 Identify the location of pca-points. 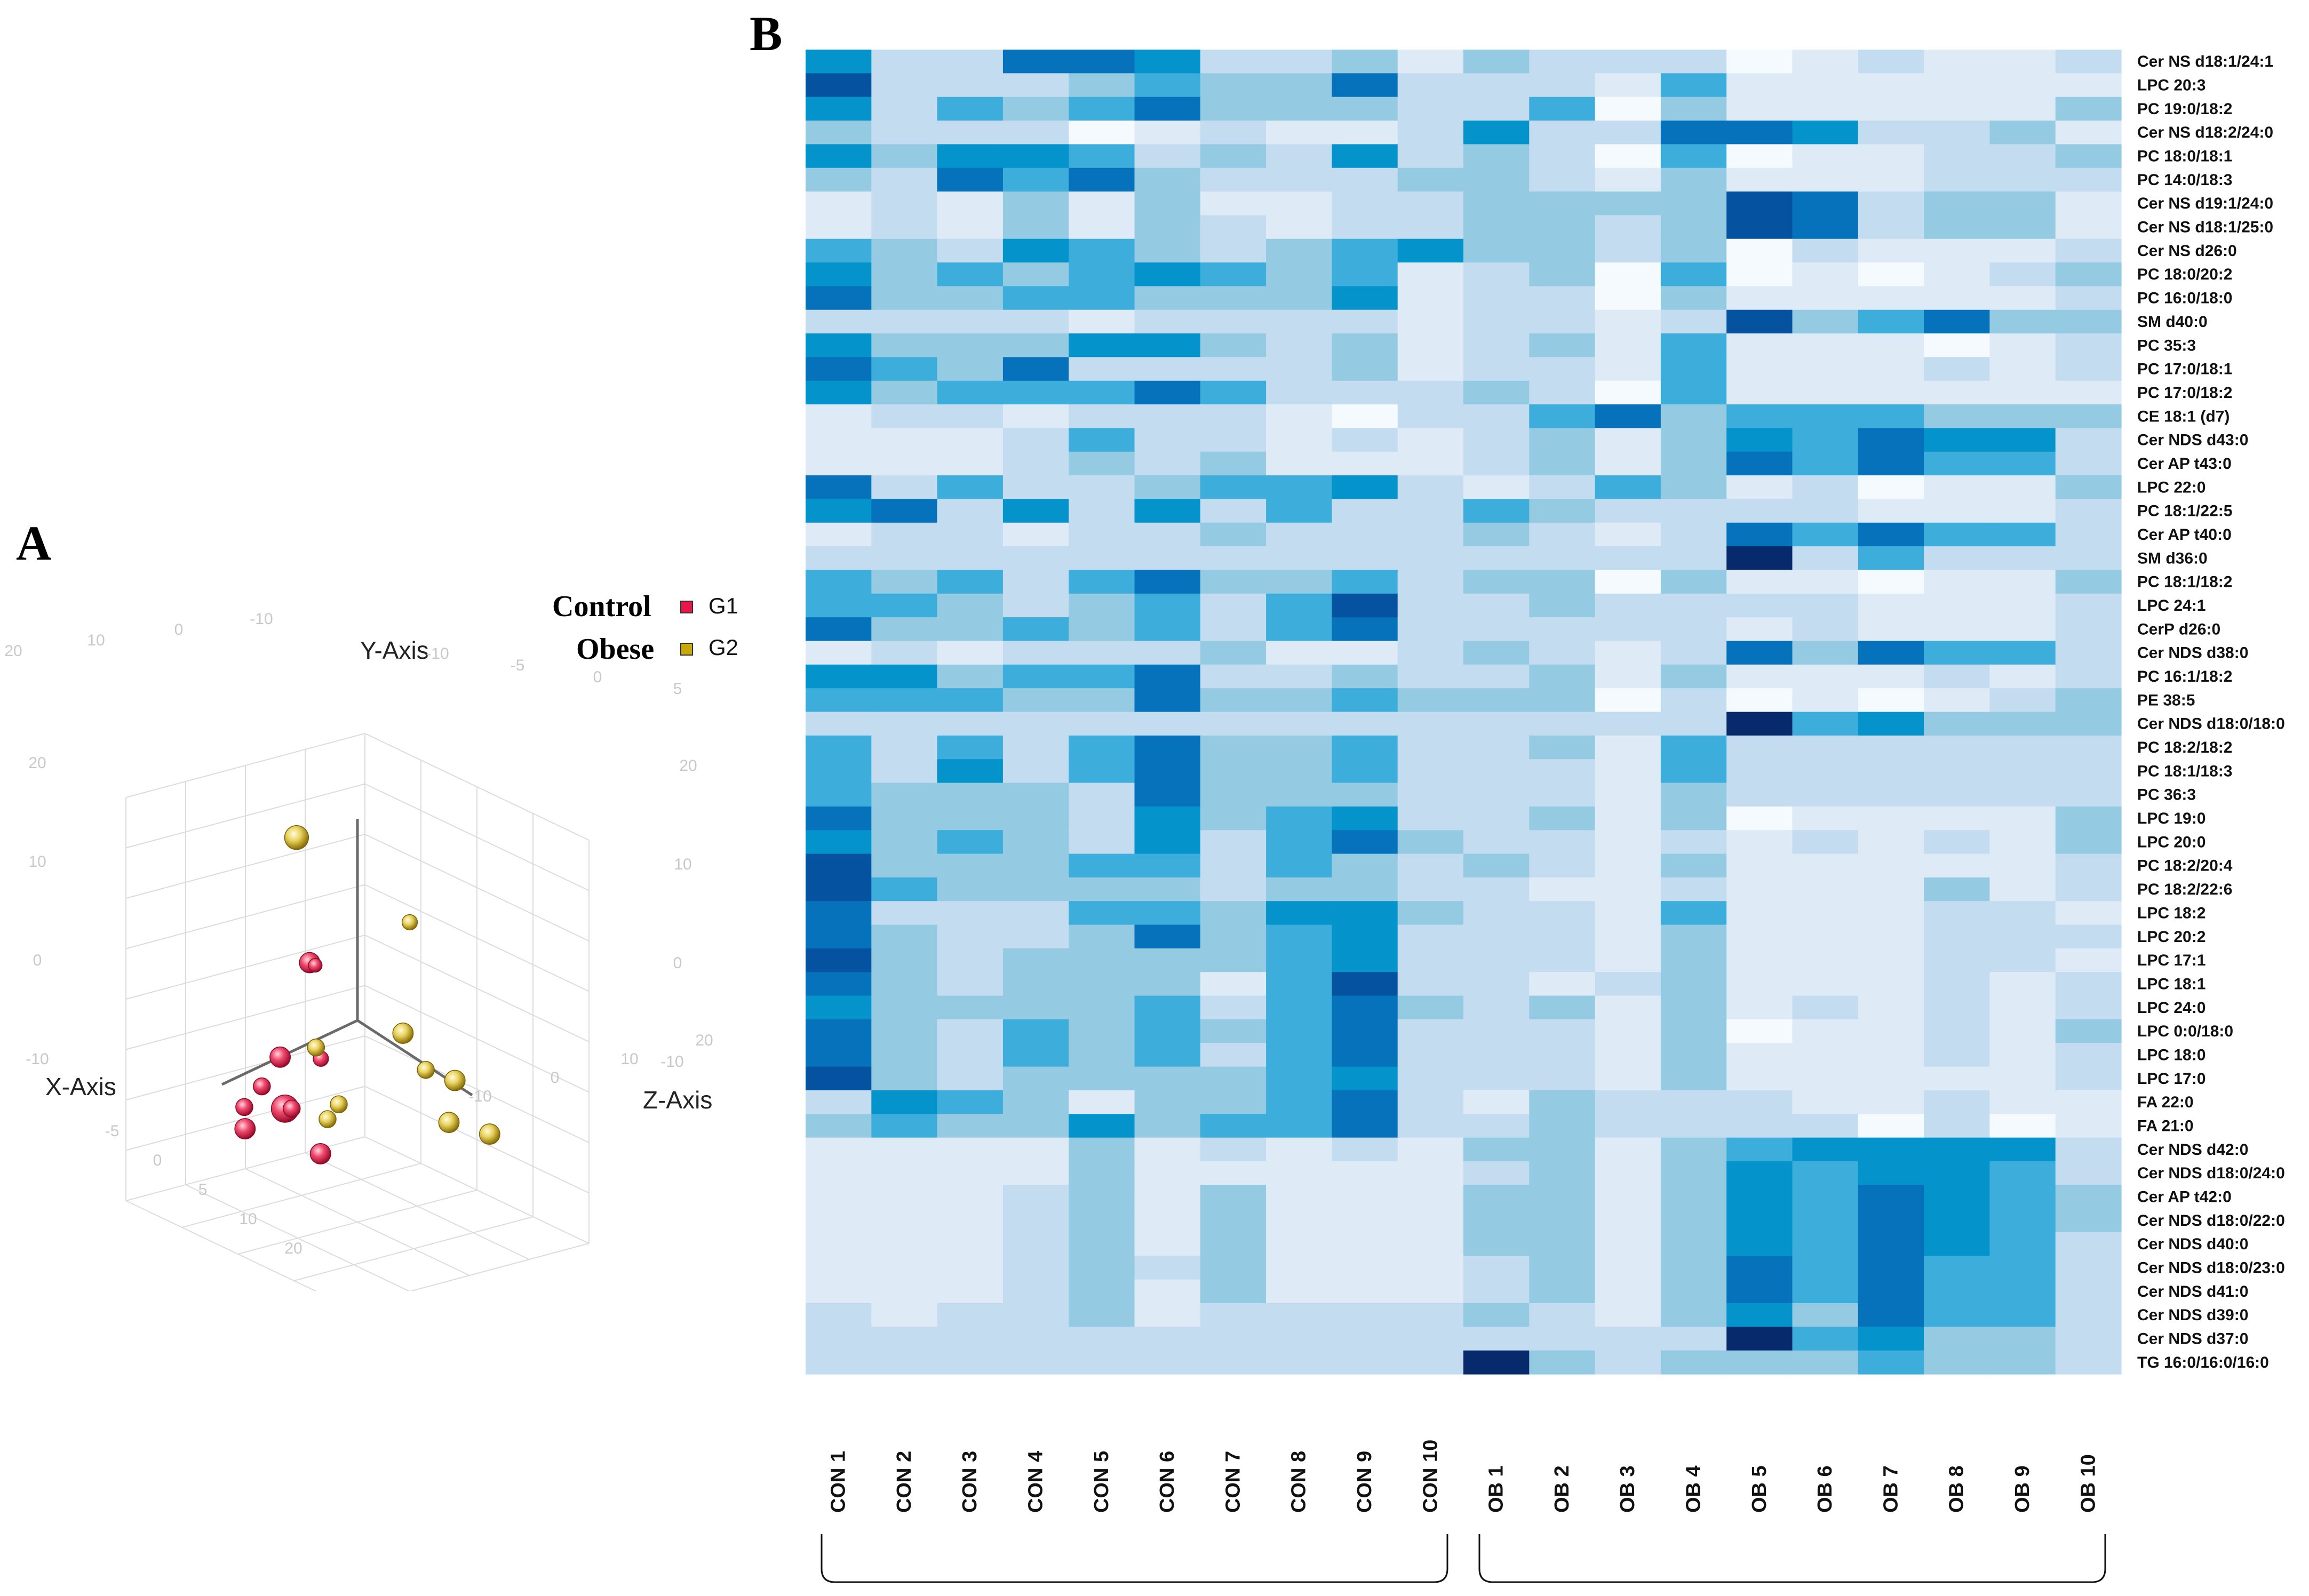
(367, 994).